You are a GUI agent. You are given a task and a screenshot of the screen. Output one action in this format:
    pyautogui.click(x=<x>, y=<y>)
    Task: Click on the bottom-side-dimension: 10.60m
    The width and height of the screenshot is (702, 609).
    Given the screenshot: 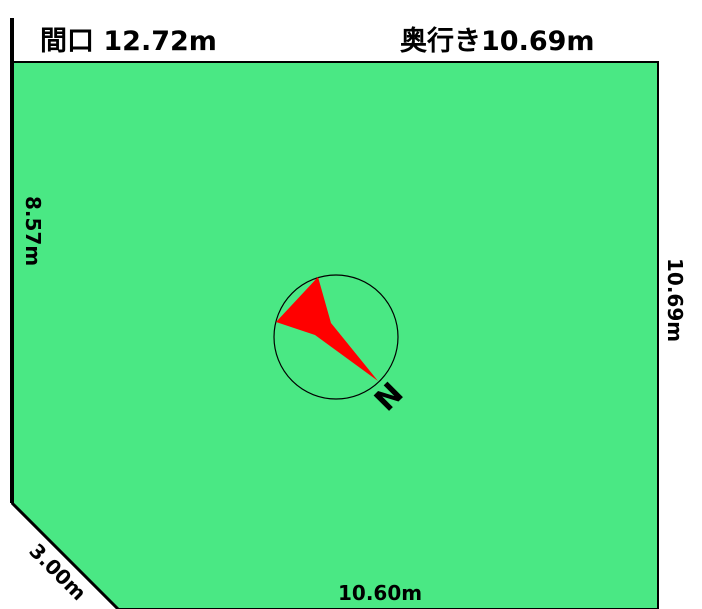 What is the action you would take?
    pyautogui.click(x=380, y=593)
    